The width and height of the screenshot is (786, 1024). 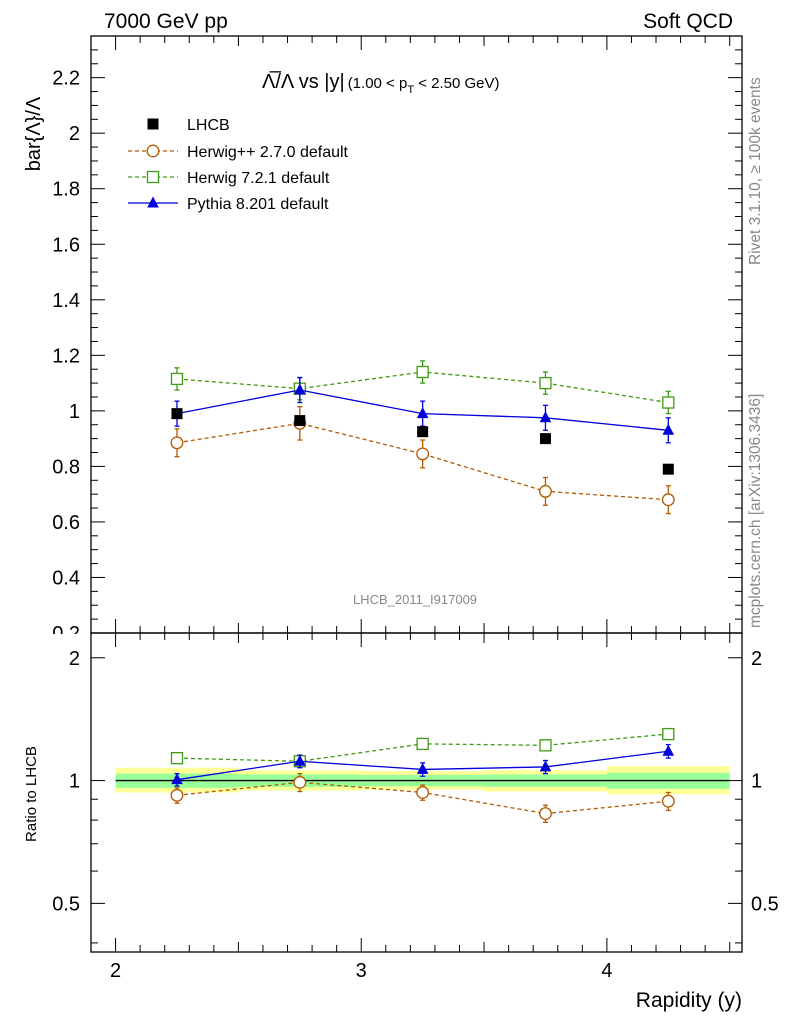 What do you see at coordinates (689, 1000) in the screenshot?
I see `x-axis-label: Rapidity (y)` at bounding box center [689, 1000].